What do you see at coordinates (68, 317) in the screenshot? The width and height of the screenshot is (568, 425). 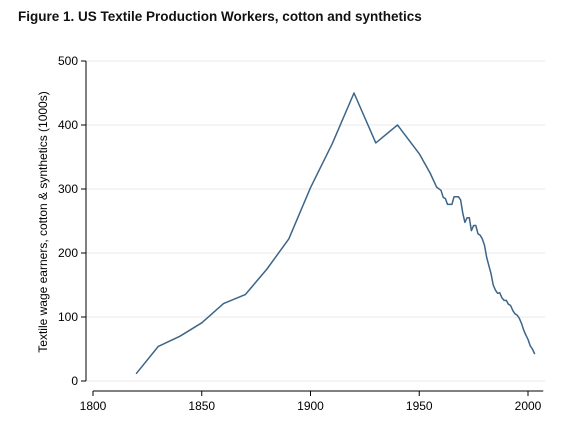 I see `y-tick-label-100: 100` at bounding box center [68, 317].